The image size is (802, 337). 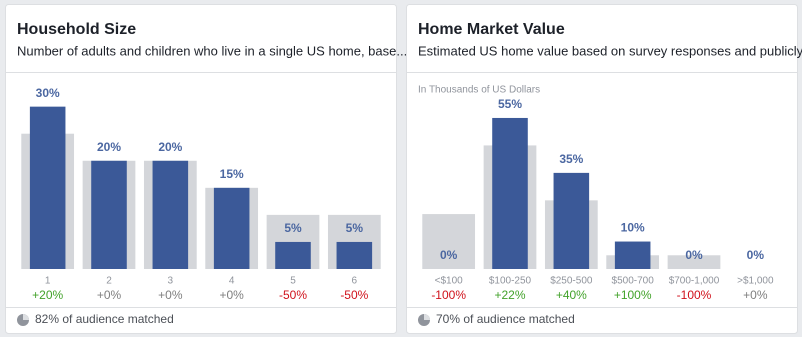 I want to click on footer-text: 82% of audience matched, so click(x=104, y=319).